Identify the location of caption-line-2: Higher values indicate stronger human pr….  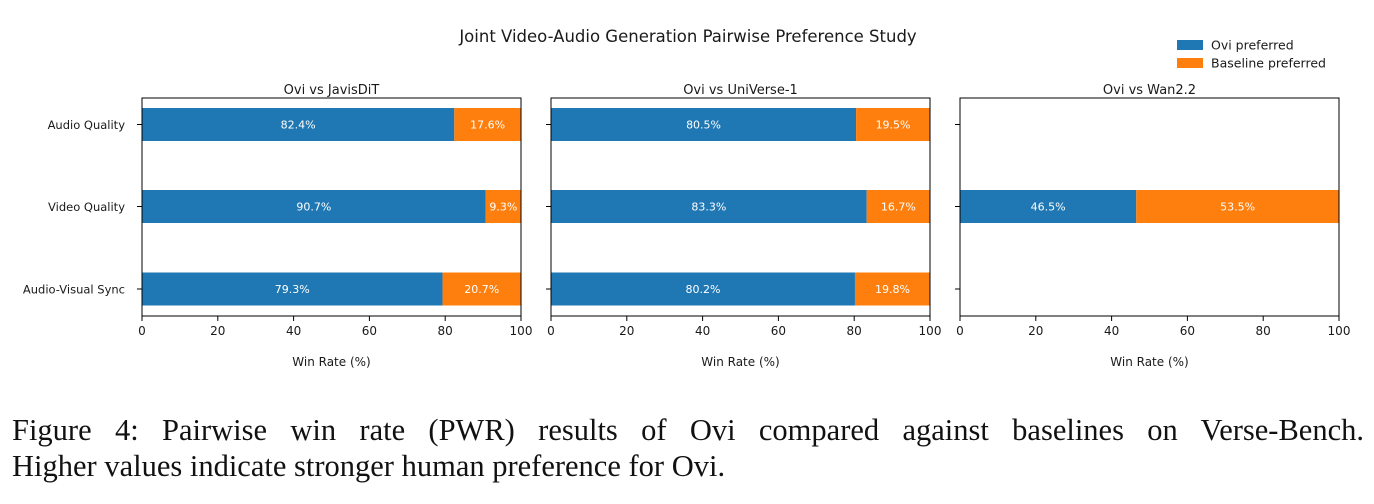
(369, 466).